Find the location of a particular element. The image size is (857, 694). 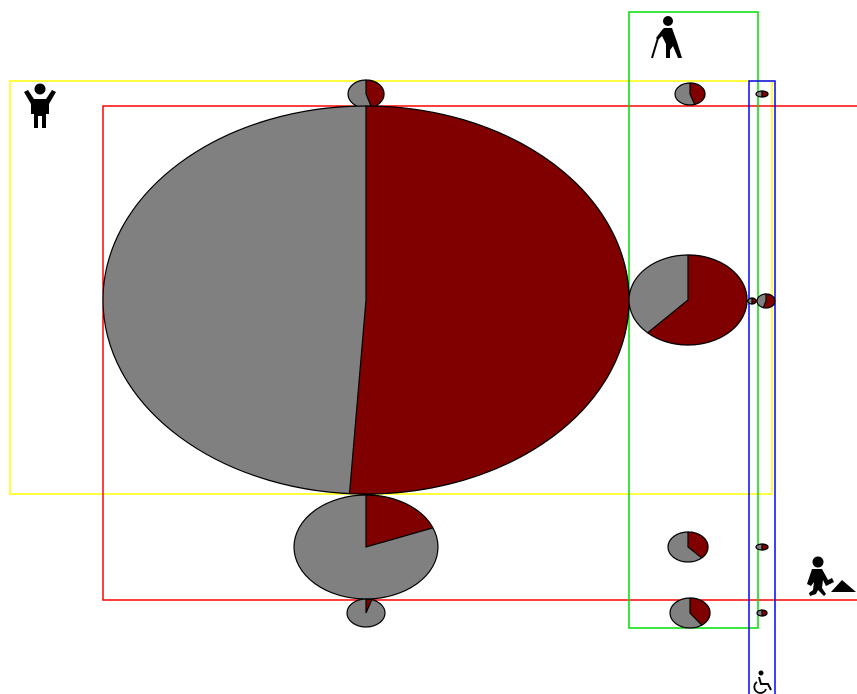

pie-children-workers-elderly-disabled-minor is located at coordinates (752, 301).